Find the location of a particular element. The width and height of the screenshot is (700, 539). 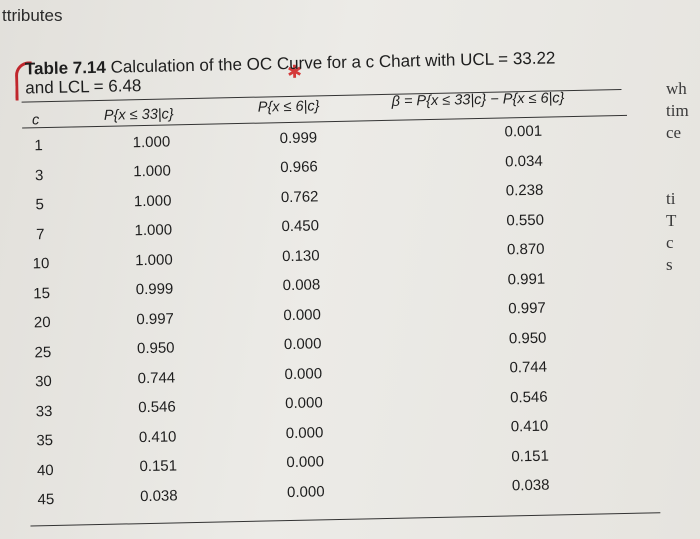

cell-c: 25 is located at coordinates (43, 352).